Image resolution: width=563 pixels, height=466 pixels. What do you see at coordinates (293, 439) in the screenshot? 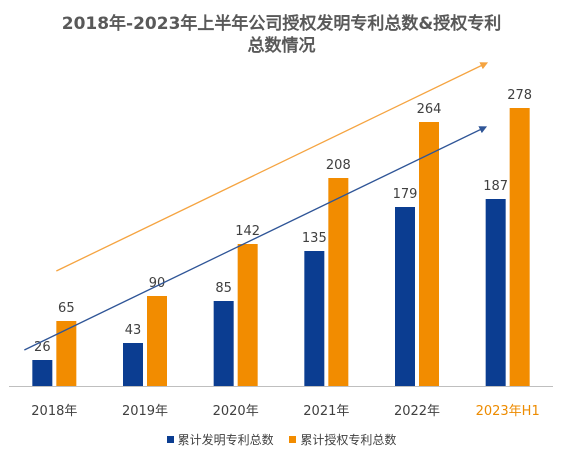
I see `legend-swatch-granted` at bounding box center [293, 439].